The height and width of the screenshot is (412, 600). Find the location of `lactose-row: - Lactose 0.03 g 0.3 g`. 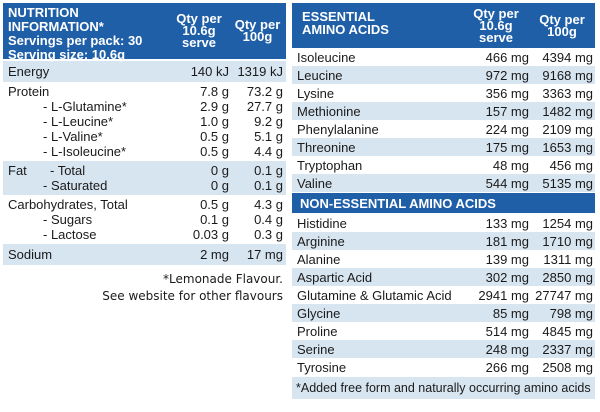

lactose-row: - Lactose 0.03 g 0.3 g is located at coordinates (163, 234).